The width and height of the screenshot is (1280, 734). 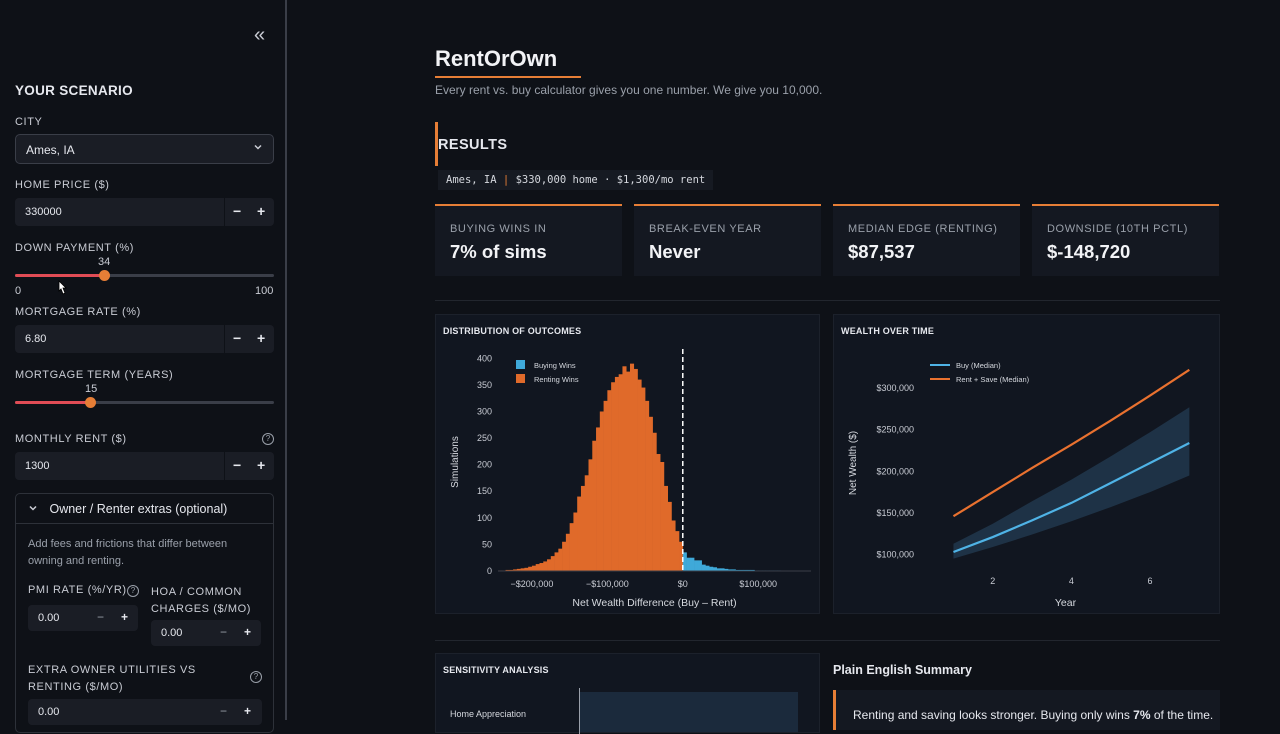 I want to click on x-tick-label: 6, so click(x=1150, y=581).